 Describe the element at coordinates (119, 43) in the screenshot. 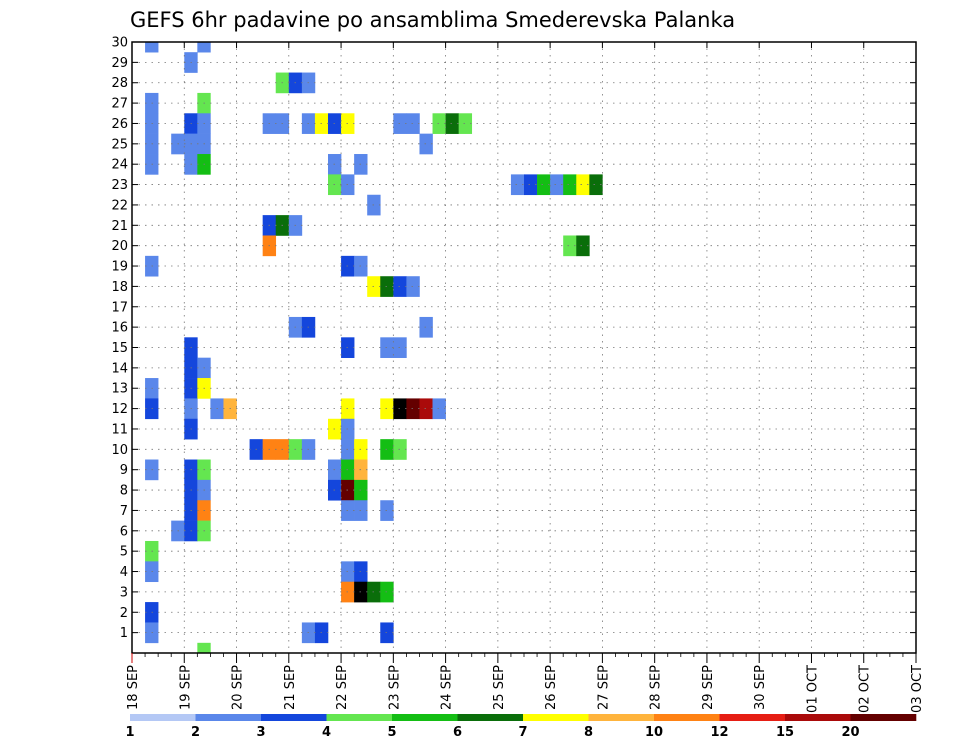

I see `y-tick-label: 30` at that location.